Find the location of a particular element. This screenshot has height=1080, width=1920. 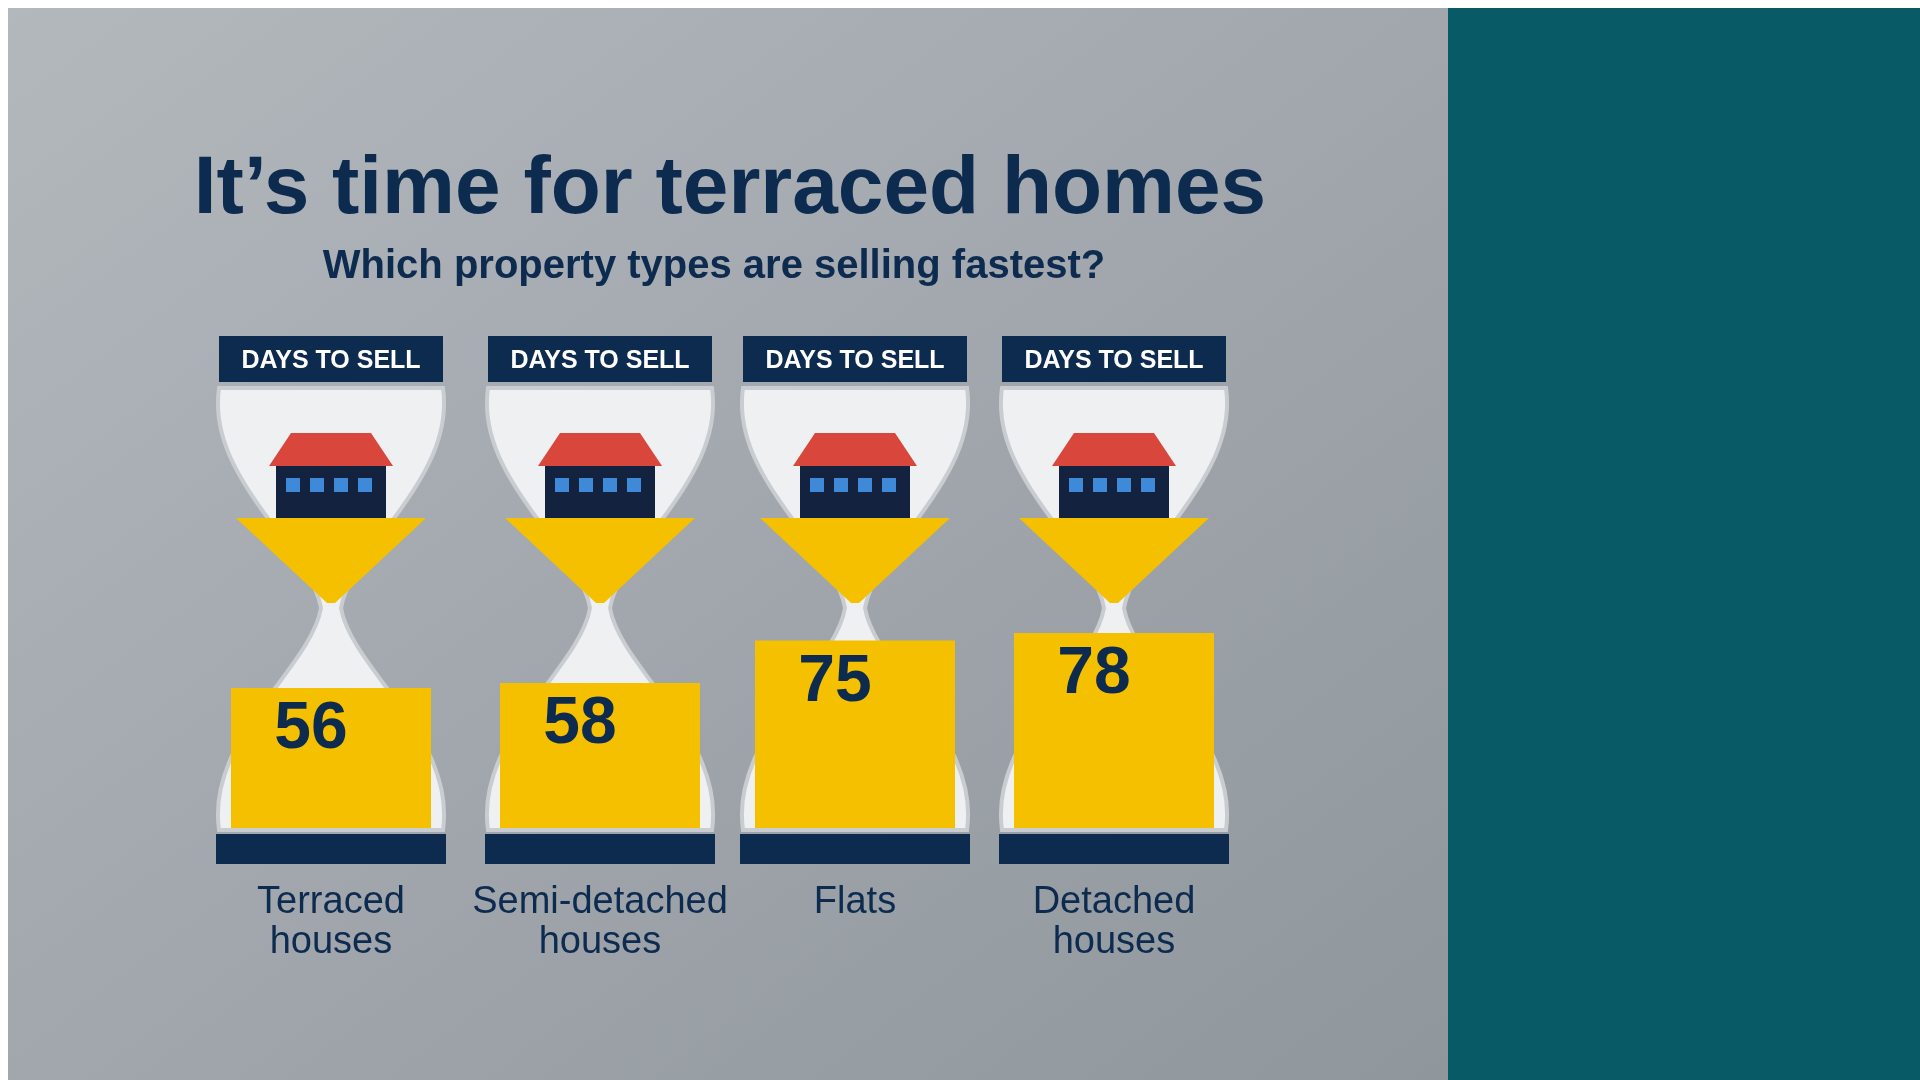

chart-subtitle: Which property types are selling fastest? is located at coordinates (714, 264).